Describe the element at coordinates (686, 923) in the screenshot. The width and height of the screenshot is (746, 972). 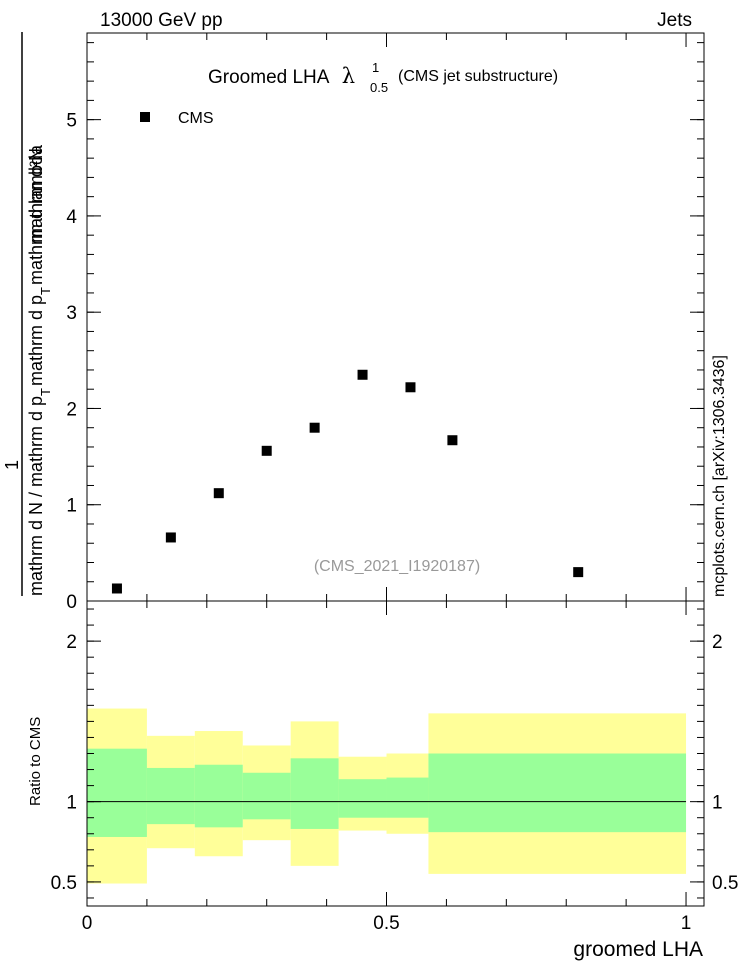
I see `xtick-label: 1` at that location.